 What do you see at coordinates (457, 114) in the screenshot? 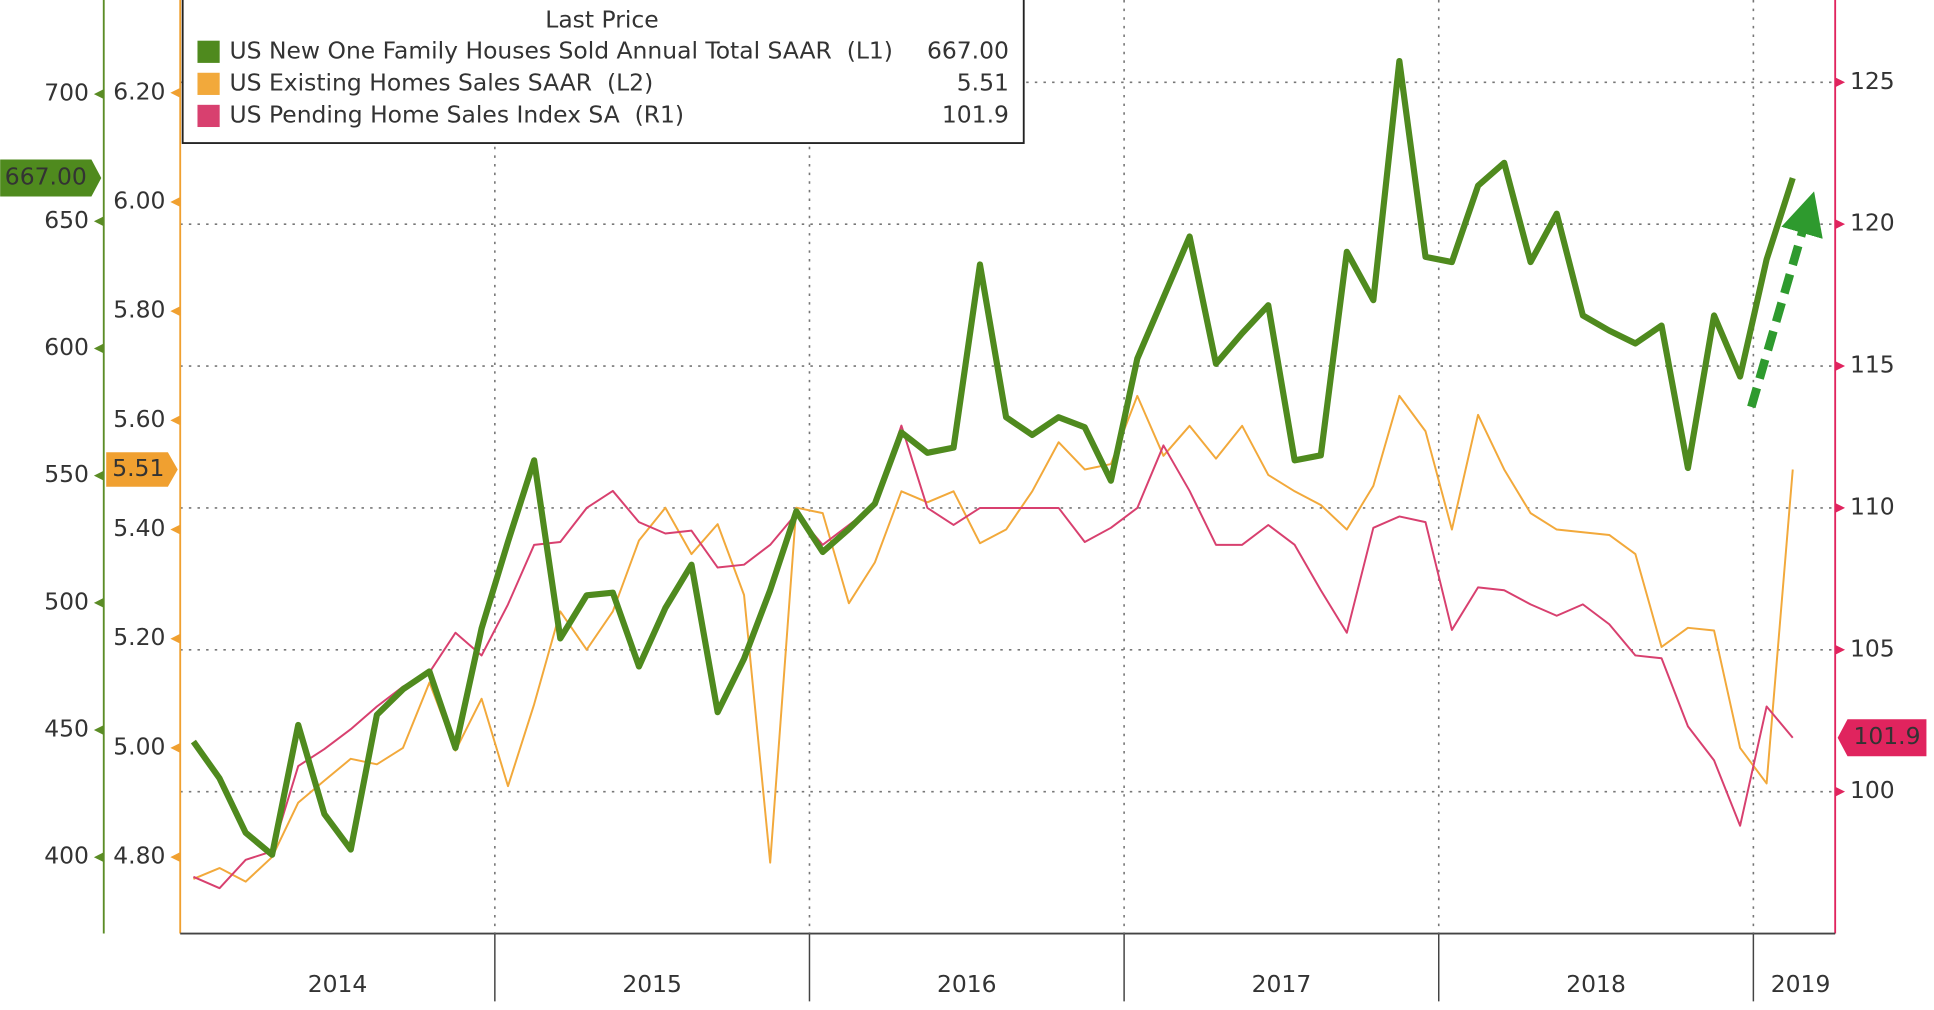
I see `legend-label: US Pending Home Sales Index SA (R1)` at bounding box center [457, 114].